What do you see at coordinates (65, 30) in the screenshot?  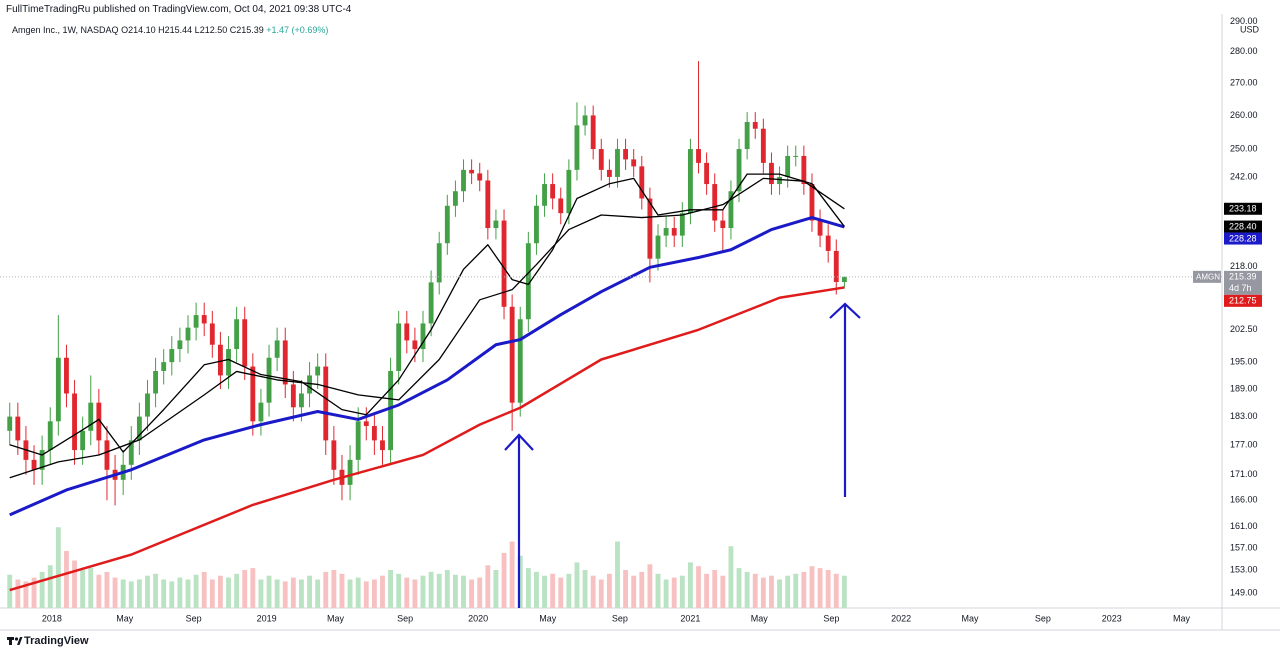 I see `symbol-name: Amgen Inc., 1W, NASDAQ` at bounding box center [65, 30].